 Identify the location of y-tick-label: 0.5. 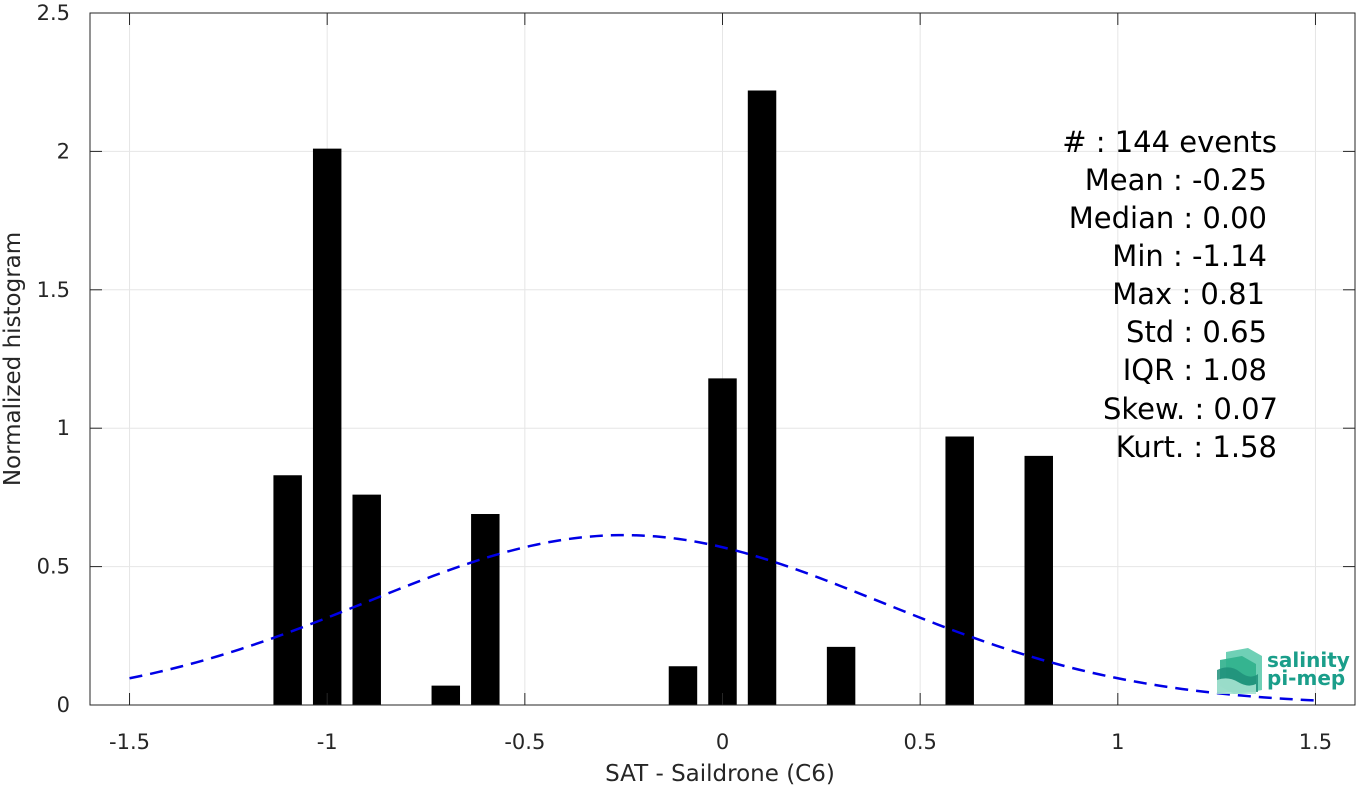
(53, 567).